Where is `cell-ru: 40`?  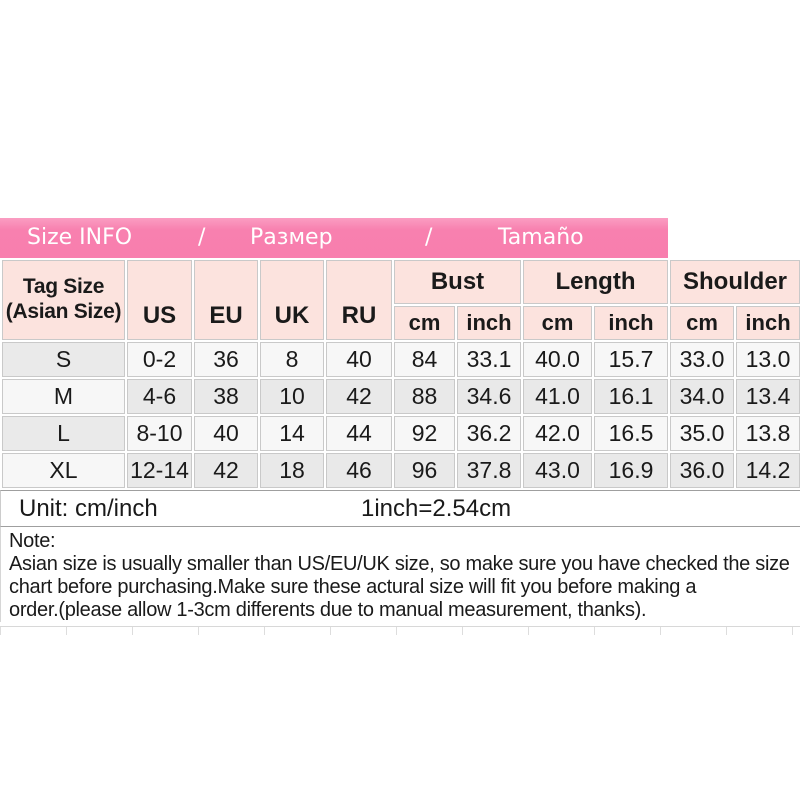
cell-ru: 40 is located at coordinates (359, 359).